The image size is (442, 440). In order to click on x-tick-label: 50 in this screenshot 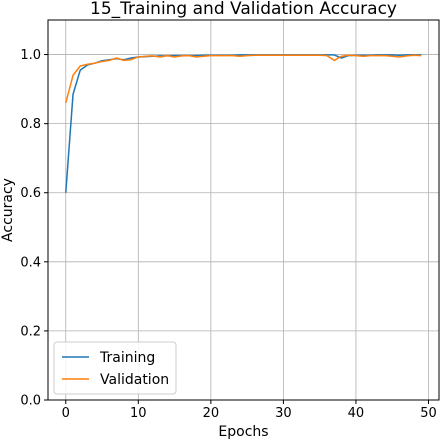, I will do `click(428, 413)`.